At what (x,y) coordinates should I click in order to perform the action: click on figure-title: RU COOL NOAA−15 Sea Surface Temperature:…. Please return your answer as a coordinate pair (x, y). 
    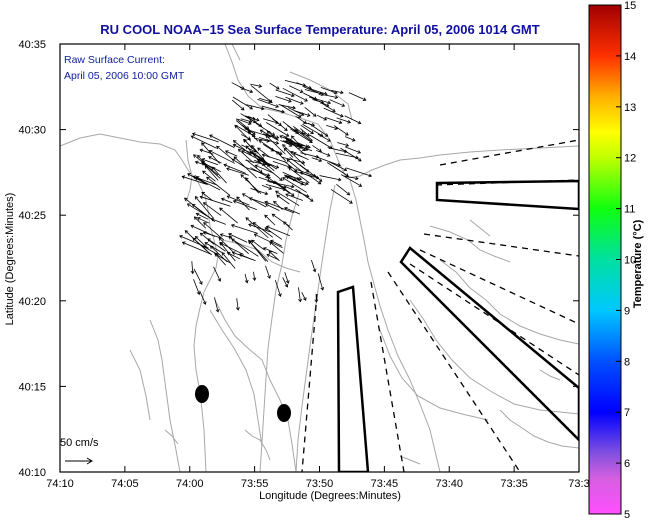
    Looking at the image, I should click on (320, 29).